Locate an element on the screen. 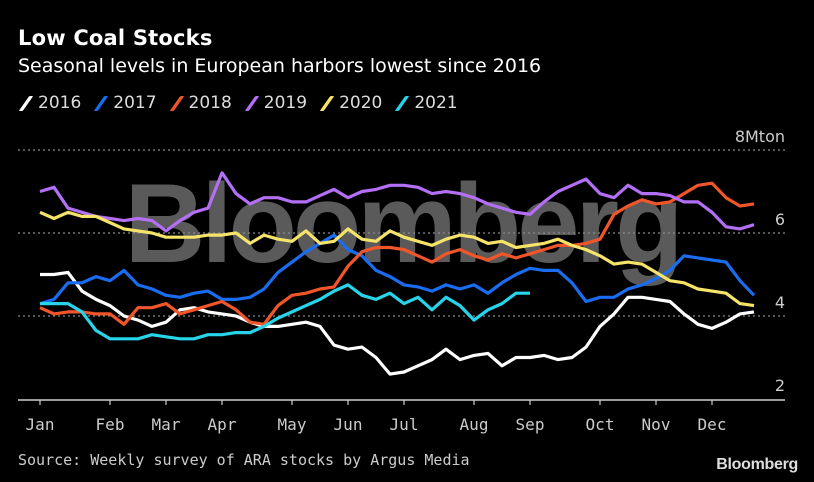 This screenshot has width=814, height=482. legend-item-2016: 2016 is located at coordinates (49, 103).